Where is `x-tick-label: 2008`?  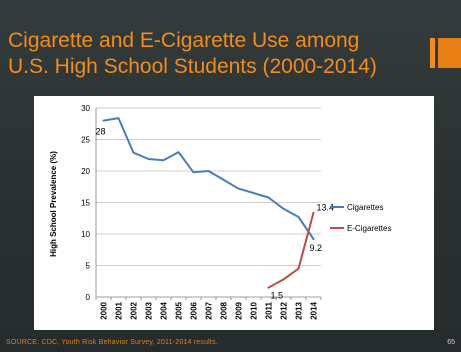 x-tick-label: 2008 is located at coordinates (224, 310).